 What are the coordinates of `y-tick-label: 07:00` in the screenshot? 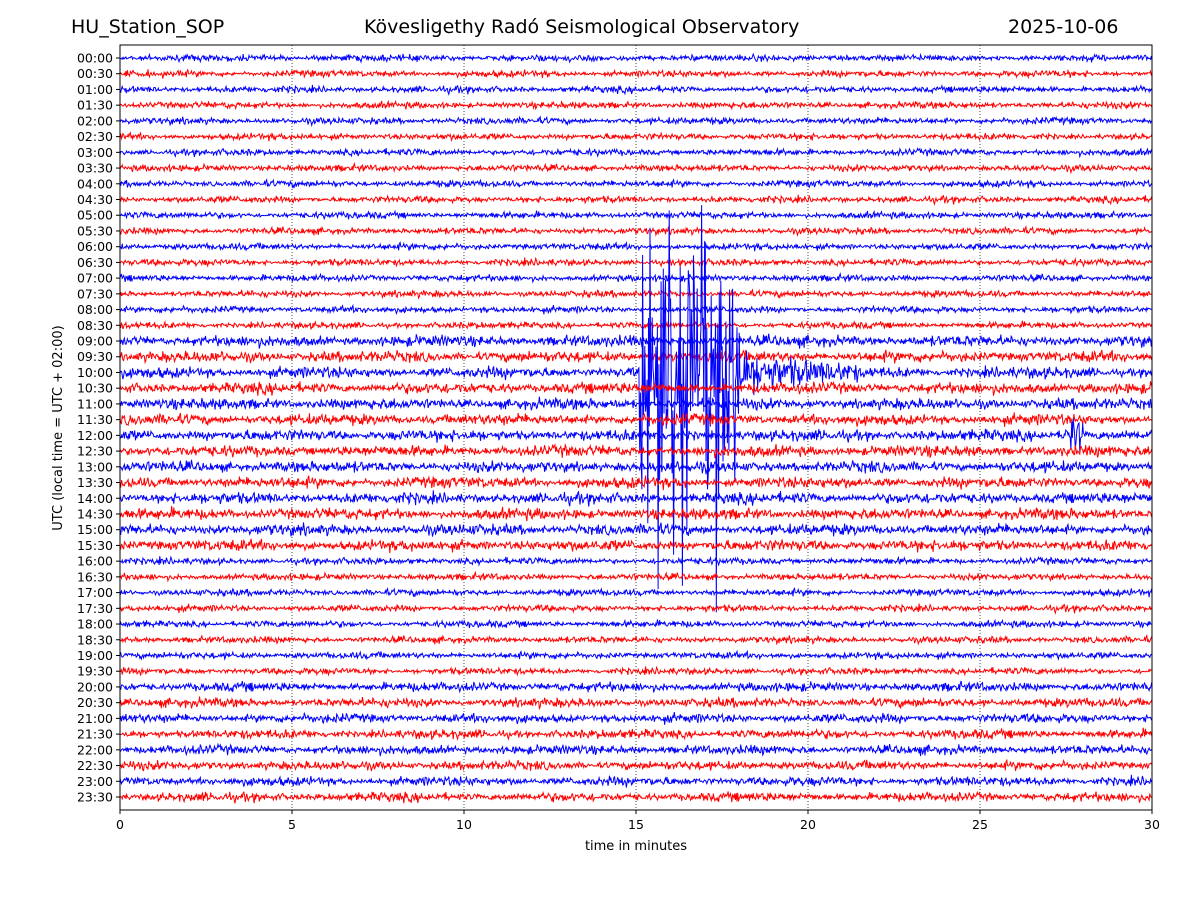 It's located at (95, 278).